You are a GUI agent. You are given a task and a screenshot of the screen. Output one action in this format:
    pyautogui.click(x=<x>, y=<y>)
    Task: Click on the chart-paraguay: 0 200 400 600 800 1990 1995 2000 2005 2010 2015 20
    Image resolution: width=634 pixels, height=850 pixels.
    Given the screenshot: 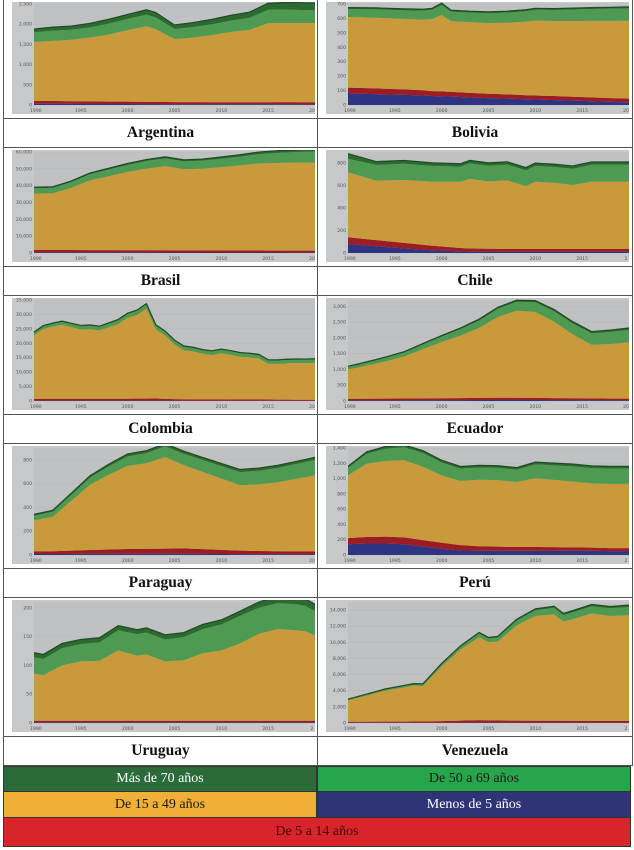 What is the action you would take?
    pyautogui.click(x=161, y=506)
    